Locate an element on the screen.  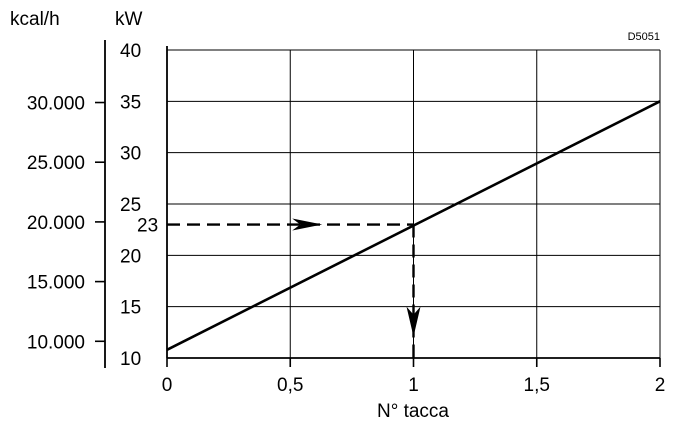
drawing-code: D5051 is located at coordinates (644, 37).